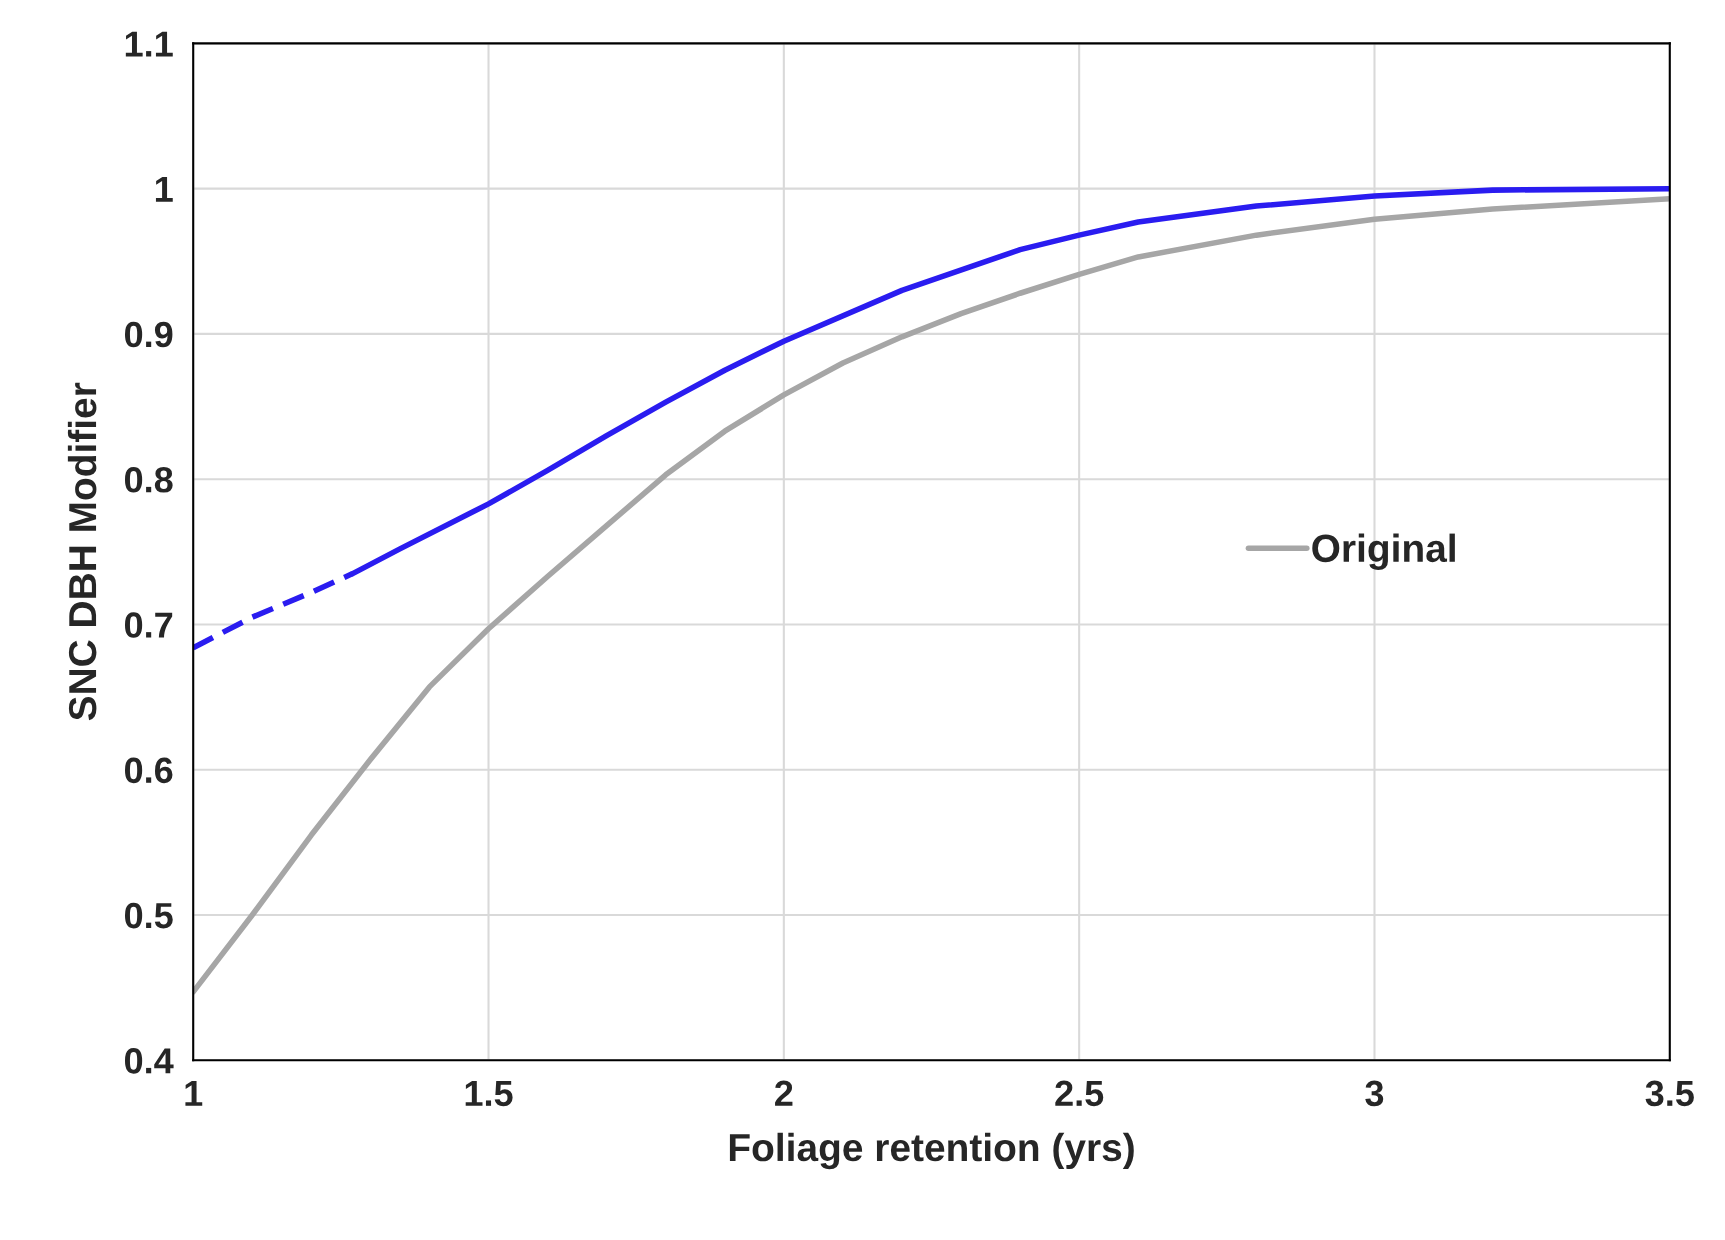  What do you see at coordinates (1669, 1093) in the screenshot?
I see `x-tick-label: 3.5` at bounding box center [1669, 1093].